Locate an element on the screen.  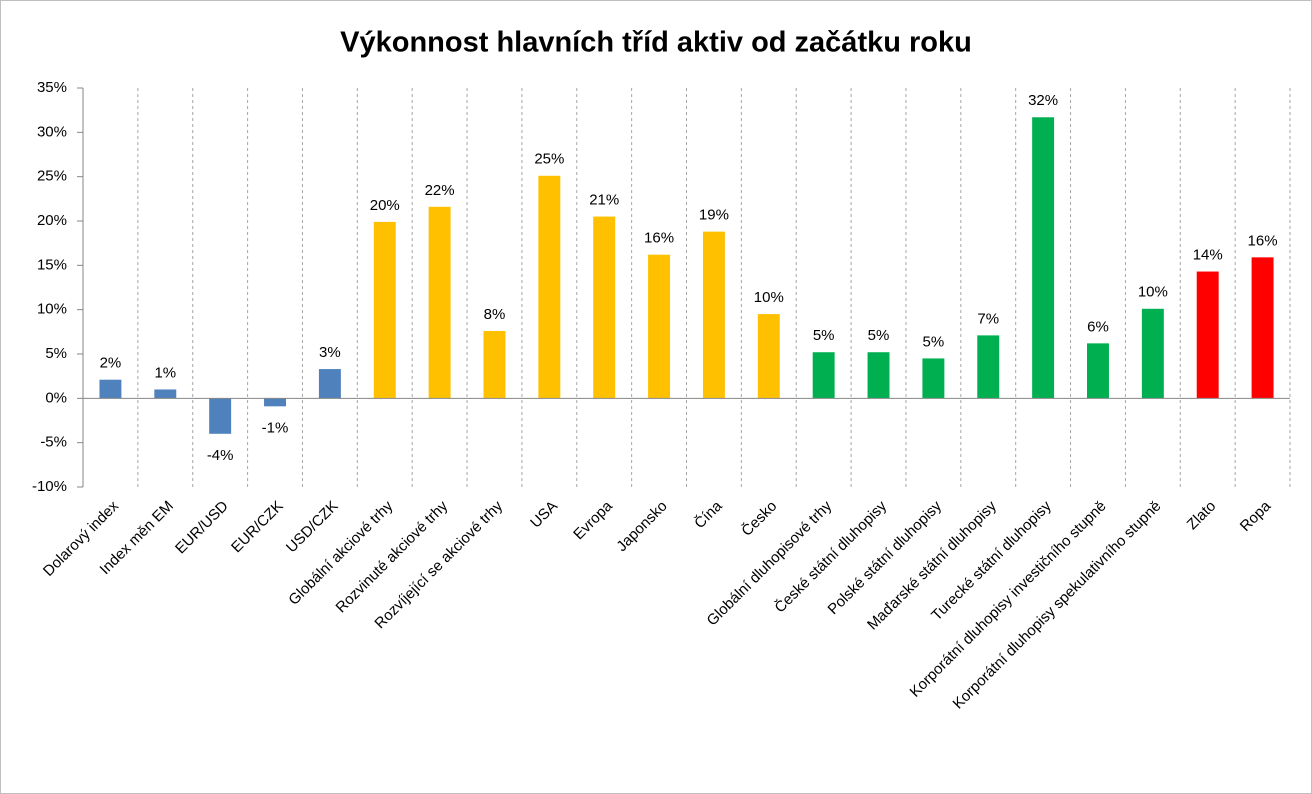
data-label: 21% is located at coordinates (604, 200).